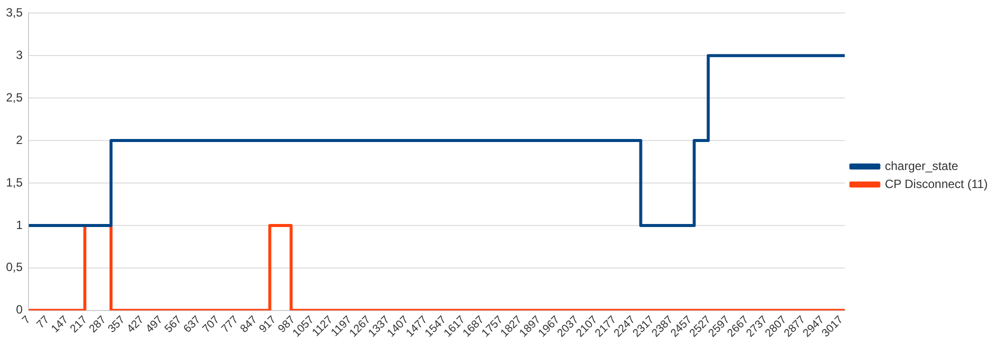 This screenshot has height=343, width=1000. I want to click on x-tick-label: 7, so click(26, 320).